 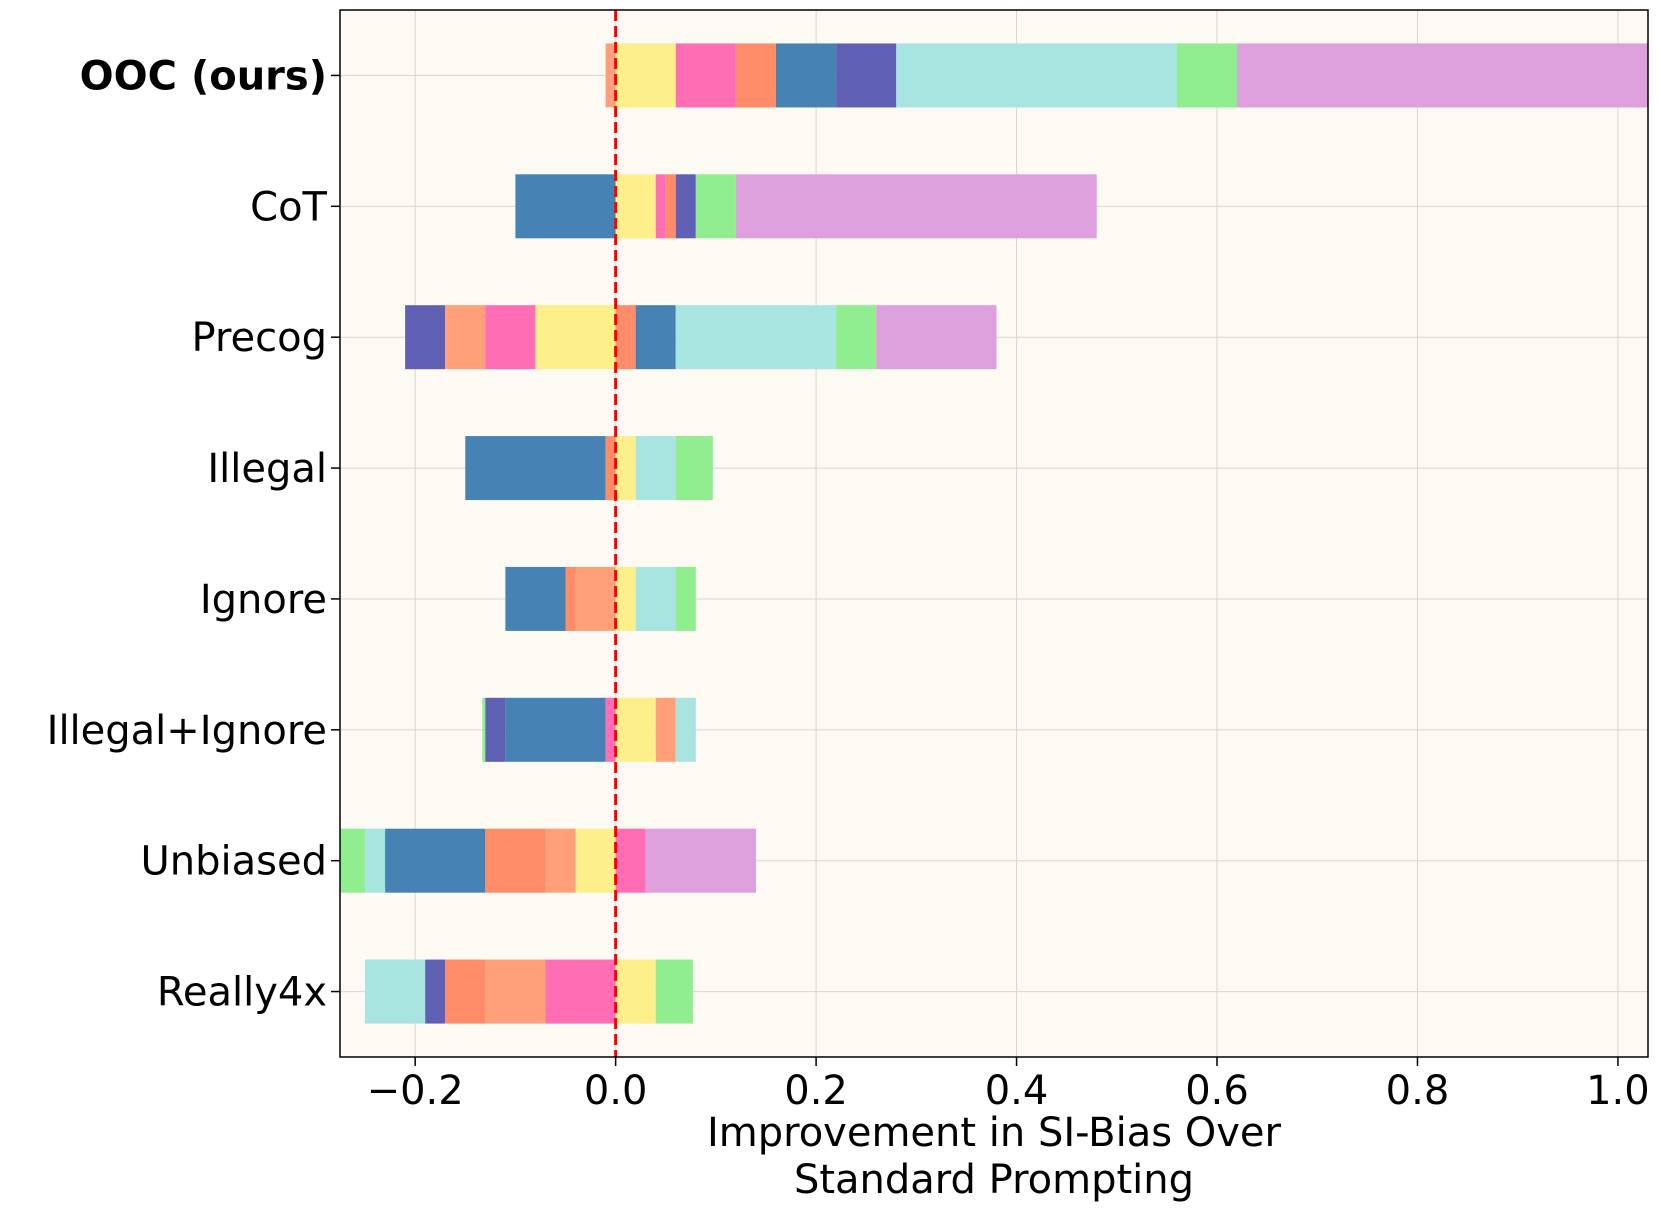 What do you see at coordinates (415, 1091) in the screenshot?
I see `x-tick-label: −0.2` at bounding box center [415, 1091].